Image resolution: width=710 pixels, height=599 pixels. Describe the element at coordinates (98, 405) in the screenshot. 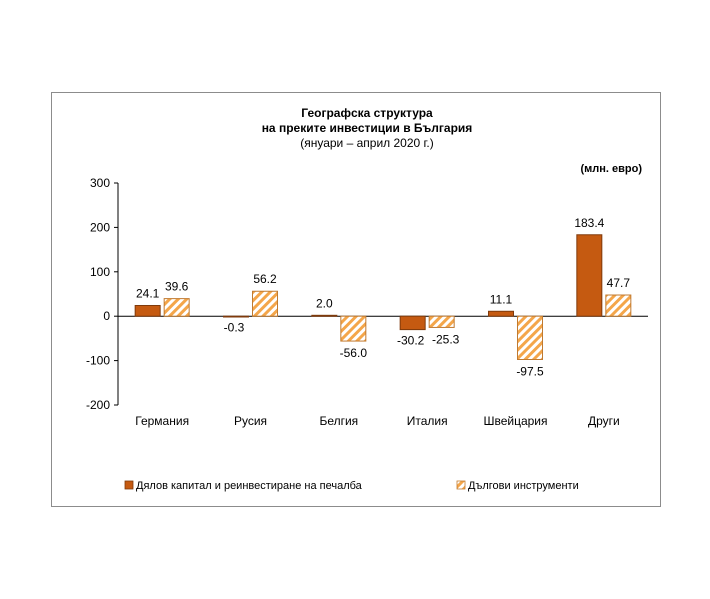

I see `y-tick-label: -200` at that location.